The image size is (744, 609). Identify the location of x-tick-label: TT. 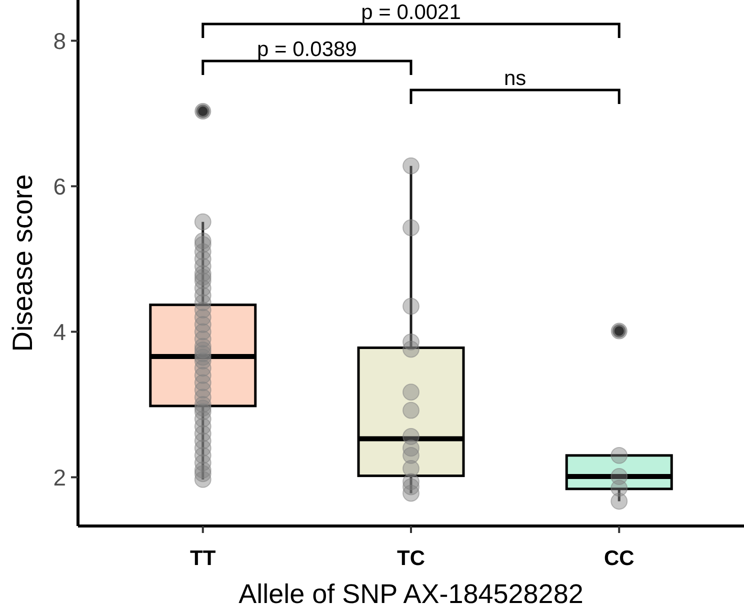
(203, 558).